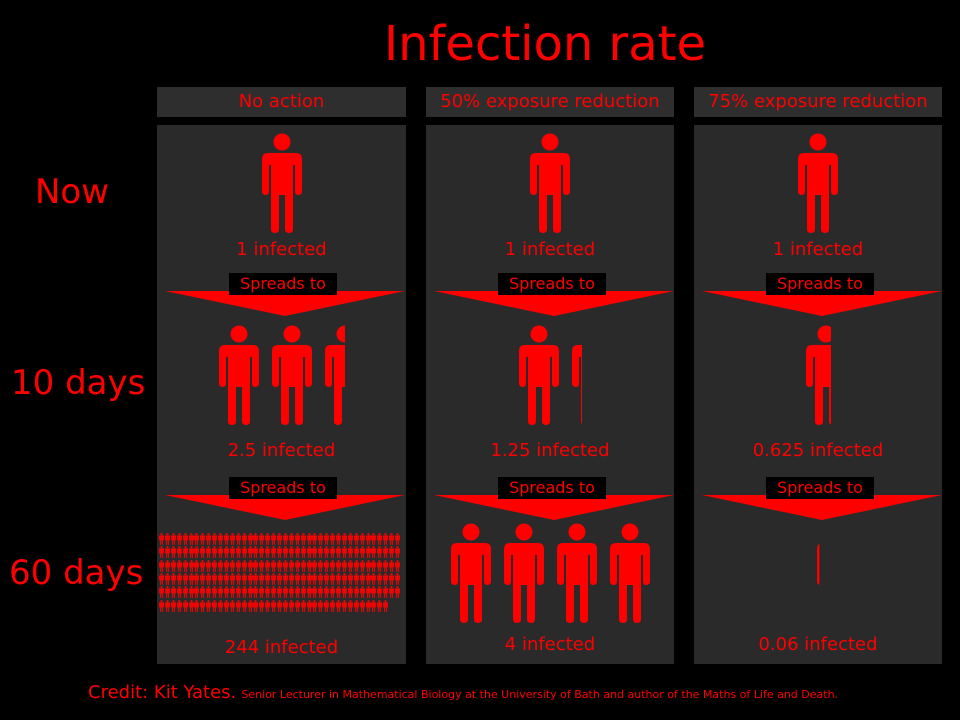 This screenshot has width=960, height=720. Describe the element at coordinates (818, 450) in the screenshot. I see `count-10-days: 0.625 infected` at that location.